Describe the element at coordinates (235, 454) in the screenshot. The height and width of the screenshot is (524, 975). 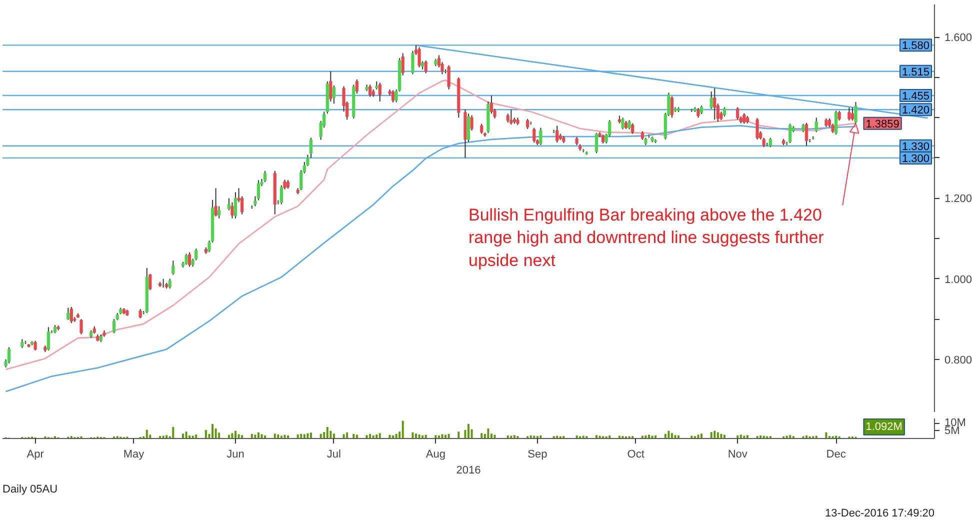
I see `x-tick-label: Jun` at that location.